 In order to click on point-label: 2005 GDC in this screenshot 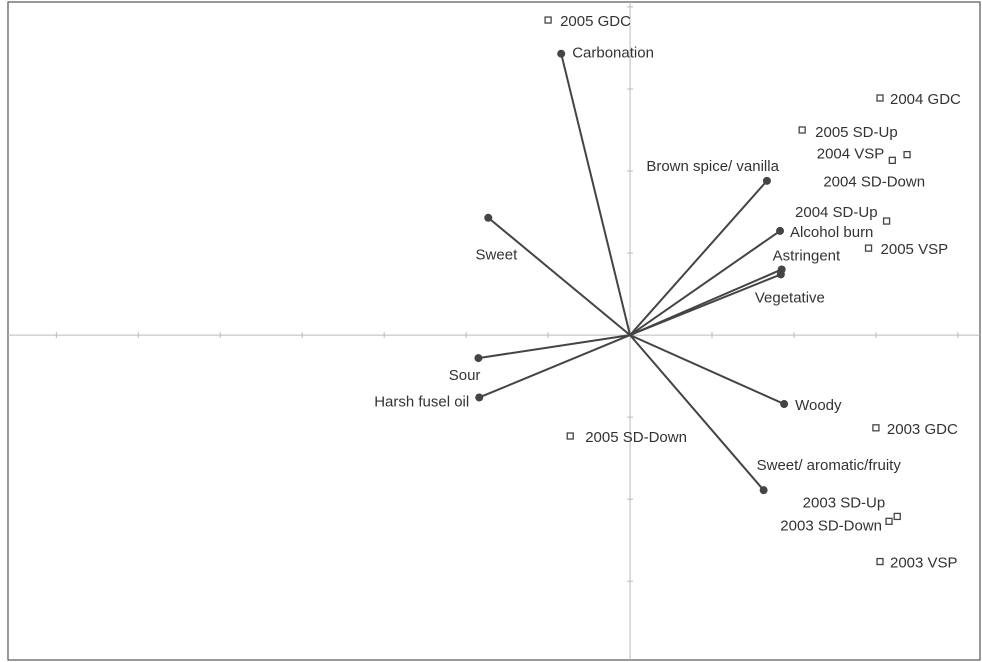, I will do `click(595, 21)`.